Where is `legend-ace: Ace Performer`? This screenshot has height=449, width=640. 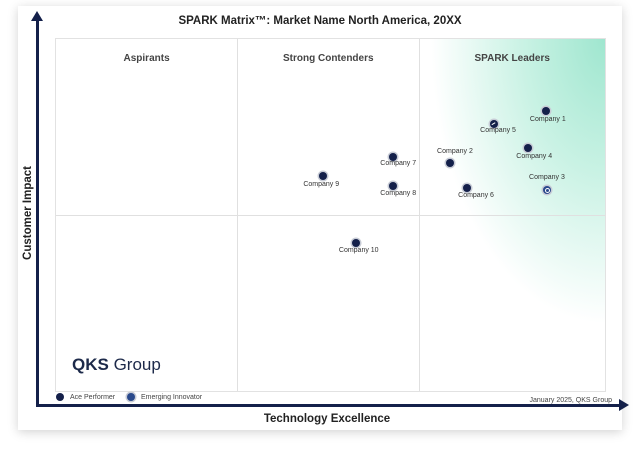 legend-ace: Ace Performer is located at coordinates (85, 397).